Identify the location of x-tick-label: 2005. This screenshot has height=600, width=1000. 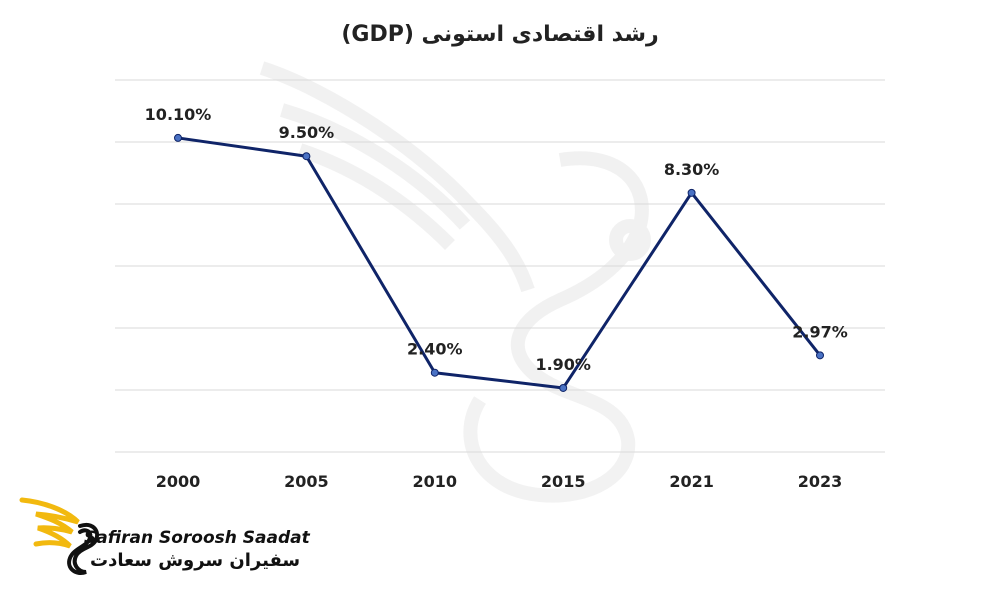
(306, 481).